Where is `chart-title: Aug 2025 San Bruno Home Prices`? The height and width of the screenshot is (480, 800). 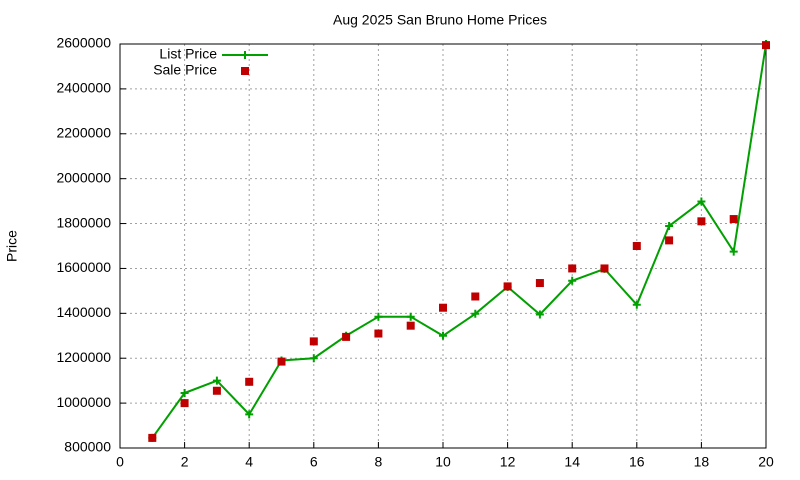
chart-title: Aug 2025 San Bruno Home Prices is located at coordinates (440, 20).